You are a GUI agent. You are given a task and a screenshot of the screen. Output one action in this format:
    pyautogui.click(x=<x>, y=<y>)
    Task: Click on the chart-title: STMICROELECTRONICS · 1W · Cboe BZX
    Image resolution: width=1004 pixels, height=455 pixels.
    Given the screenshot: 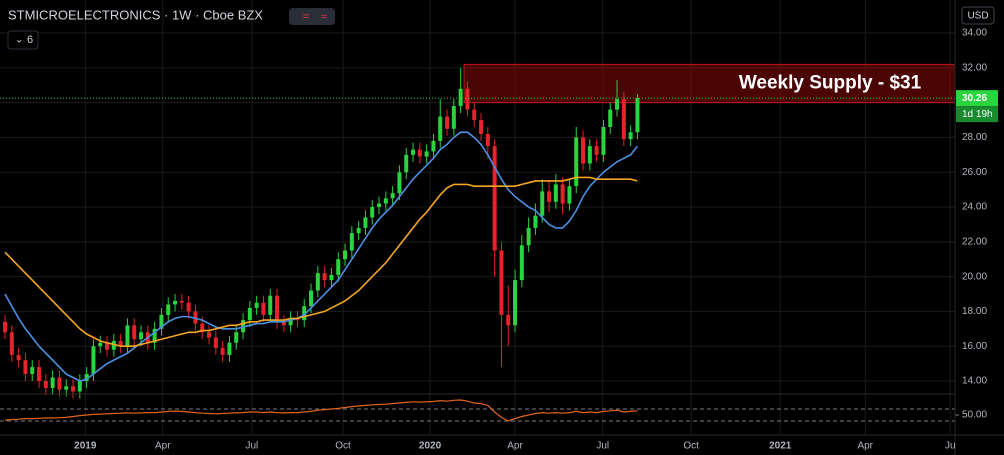 What is the action you would take?
    pyautogui.click(x=135, y=14)
    